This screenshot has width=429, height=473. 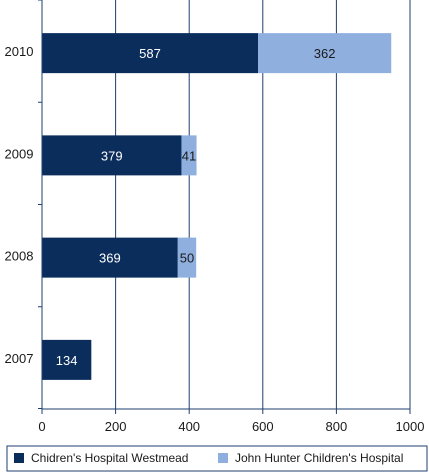 I want to click on data-label-2010-series-0: 587, so click(x=150, y=53).